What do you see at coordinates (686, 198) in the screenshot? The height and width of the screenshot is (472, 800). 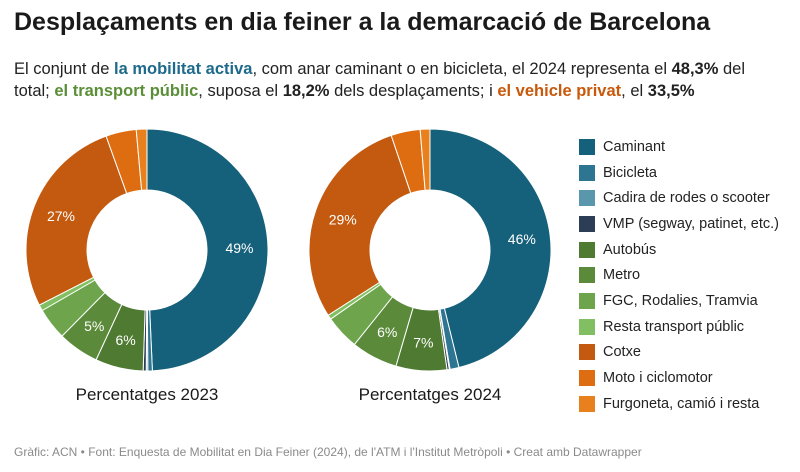 I see `legend-label: Cadira de rodes o scooter` at bounding box center [686, 198].